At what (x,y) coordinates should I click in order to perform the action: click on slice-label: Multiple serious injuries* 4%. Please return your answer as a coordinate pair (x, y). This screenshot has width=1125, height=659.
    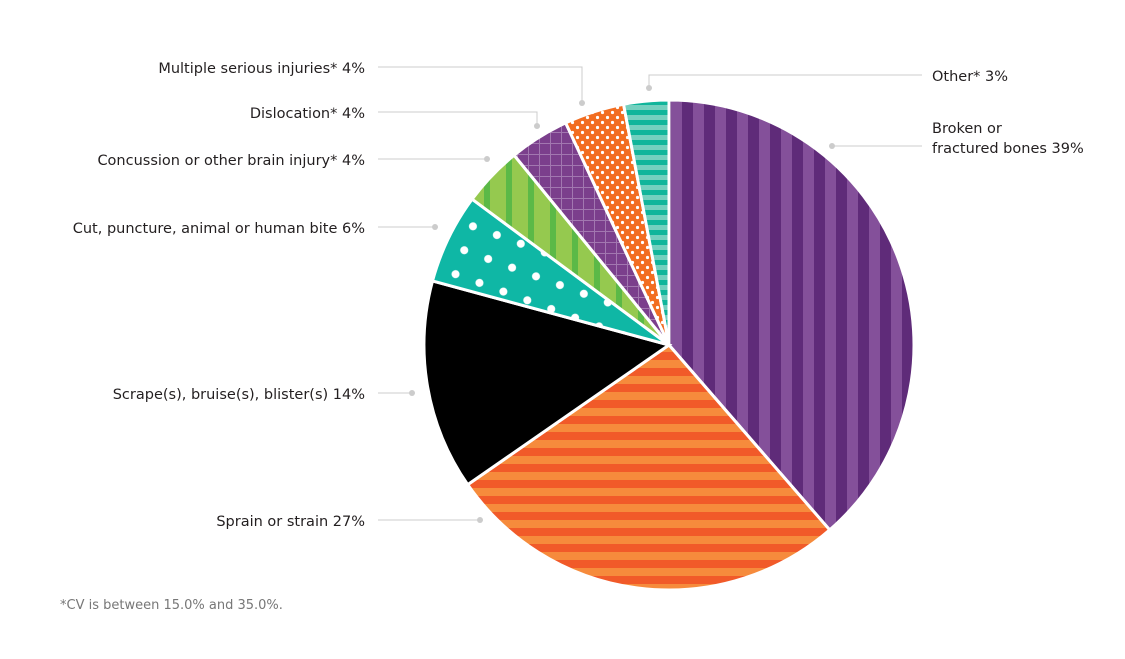
    Looking at the image, I should click on (261, 69).